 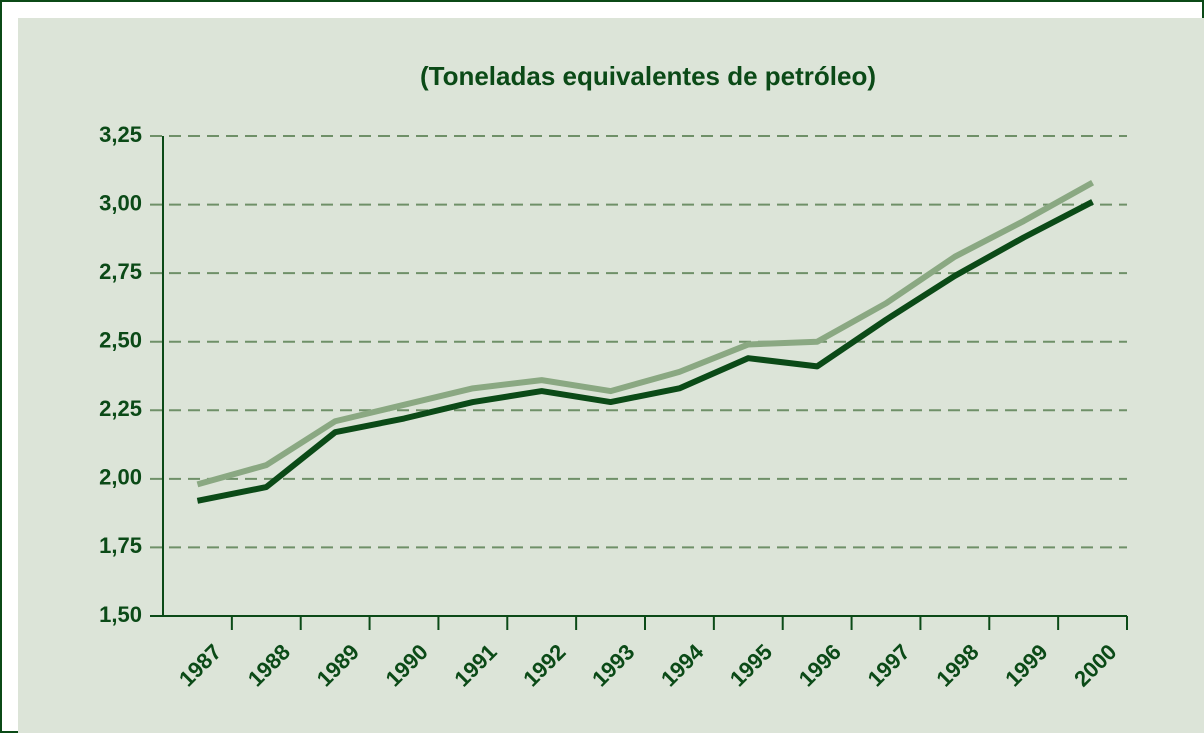 I want to click on y-tick-label: 2,00, so click(x=120, y=477).